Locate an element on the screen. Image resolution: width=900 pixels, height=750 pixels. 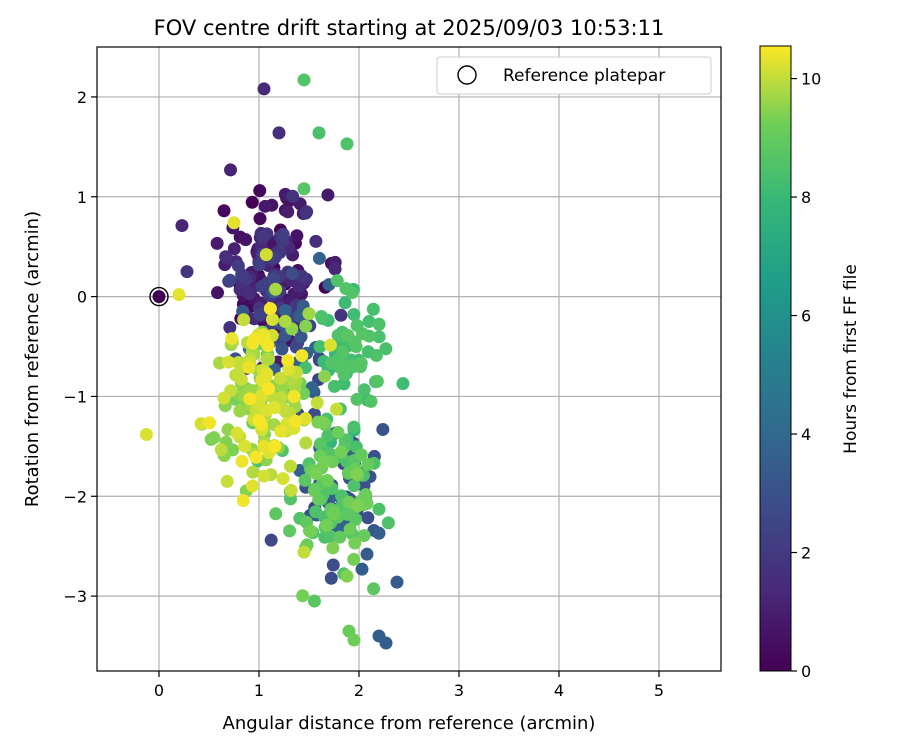
y-tick-label: −2 is located at coordinates (75, 496).